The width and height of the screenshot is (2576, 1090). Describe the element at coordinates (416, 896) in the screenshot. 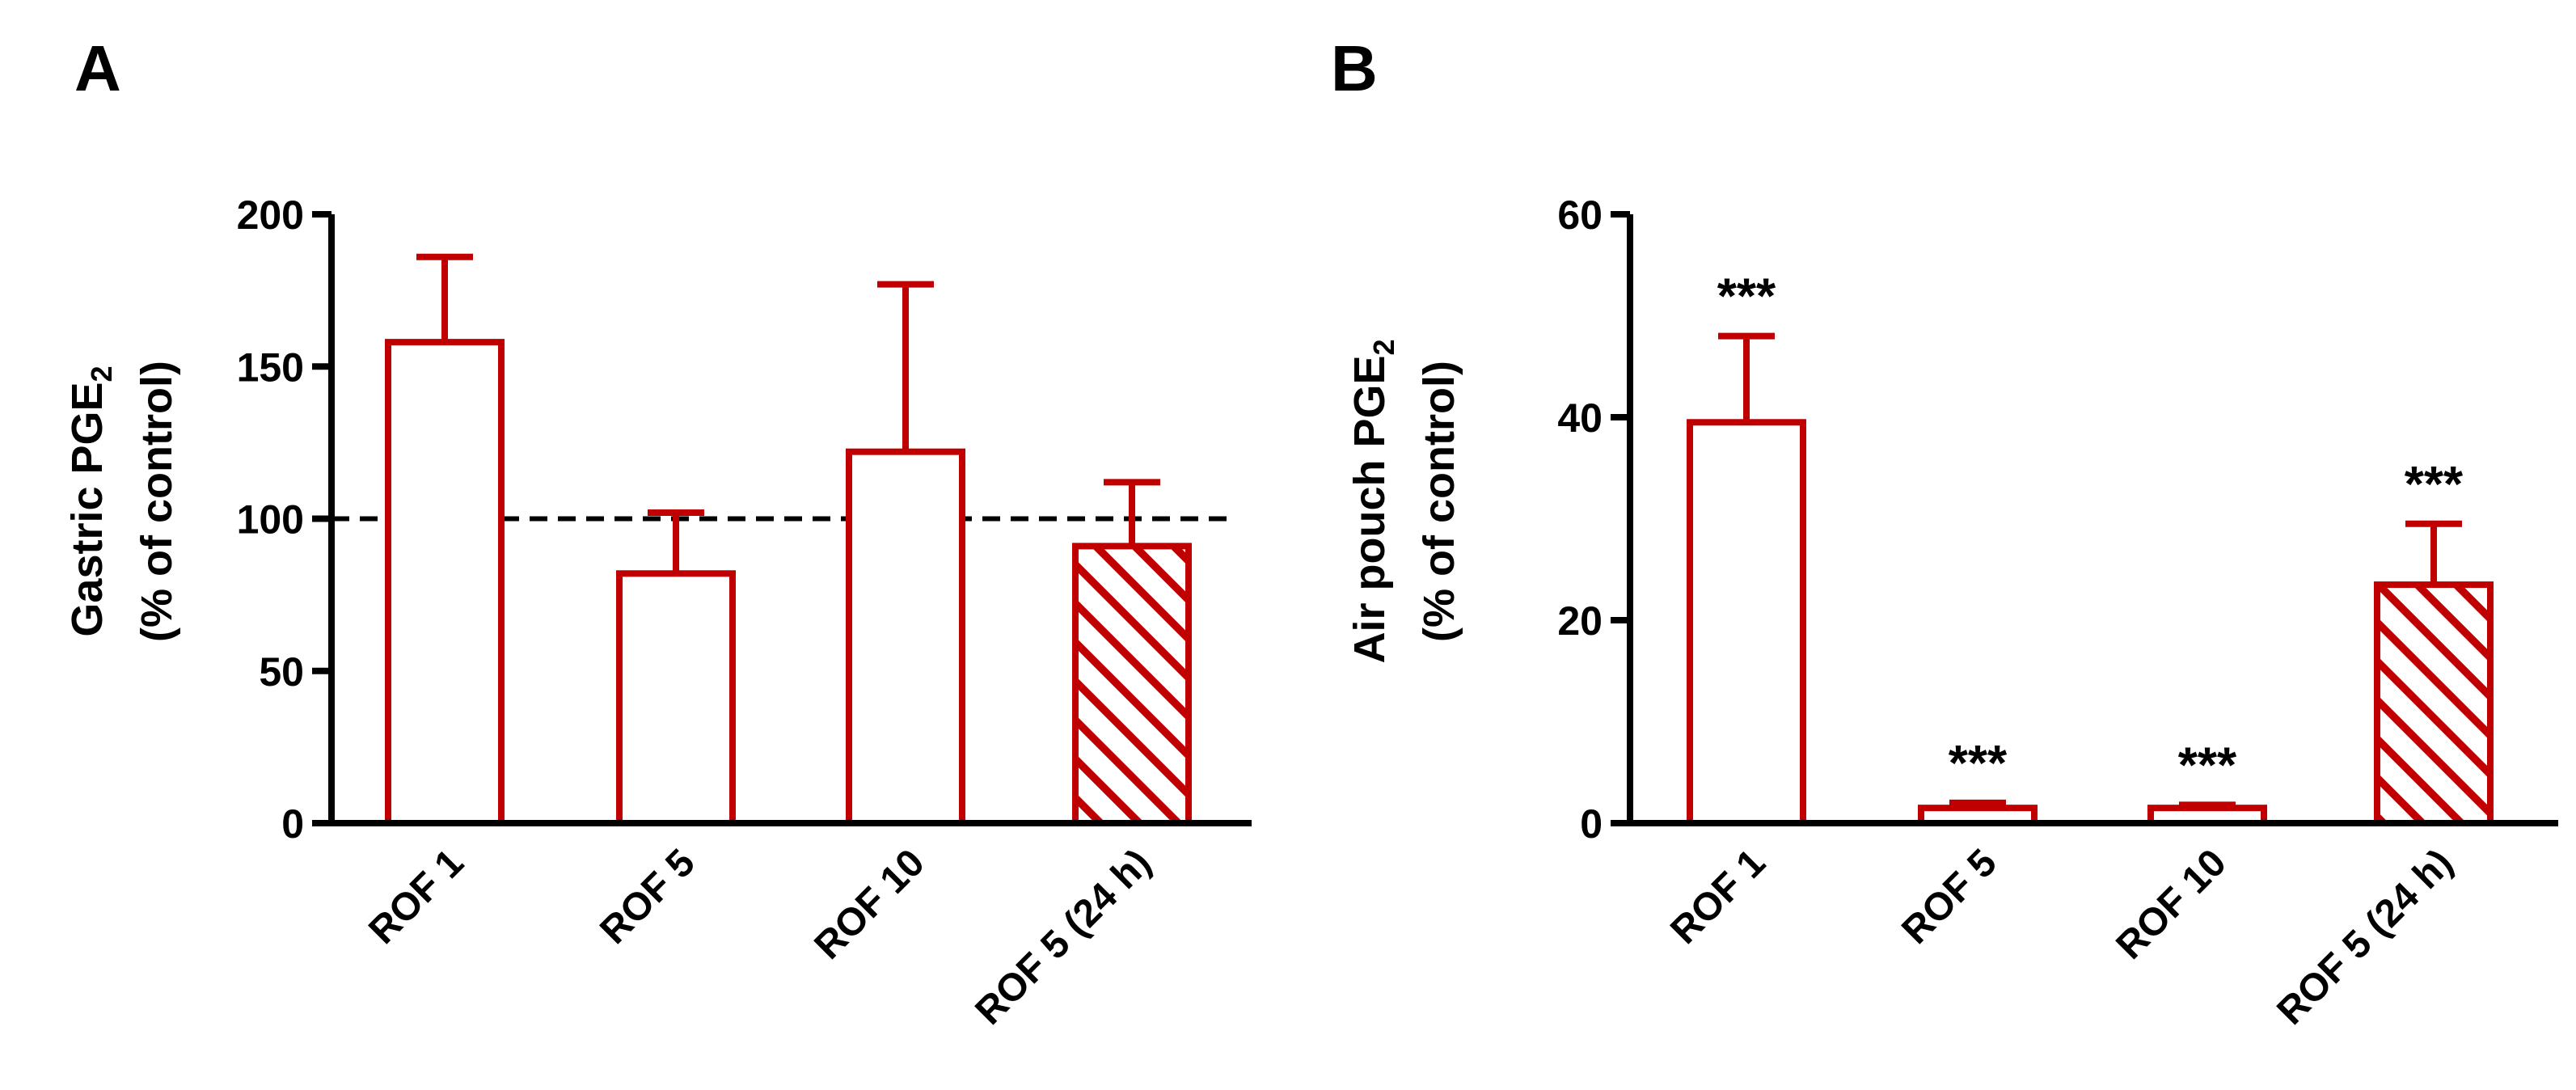

I see `panel-a-category-label: ROF 1` at that location.